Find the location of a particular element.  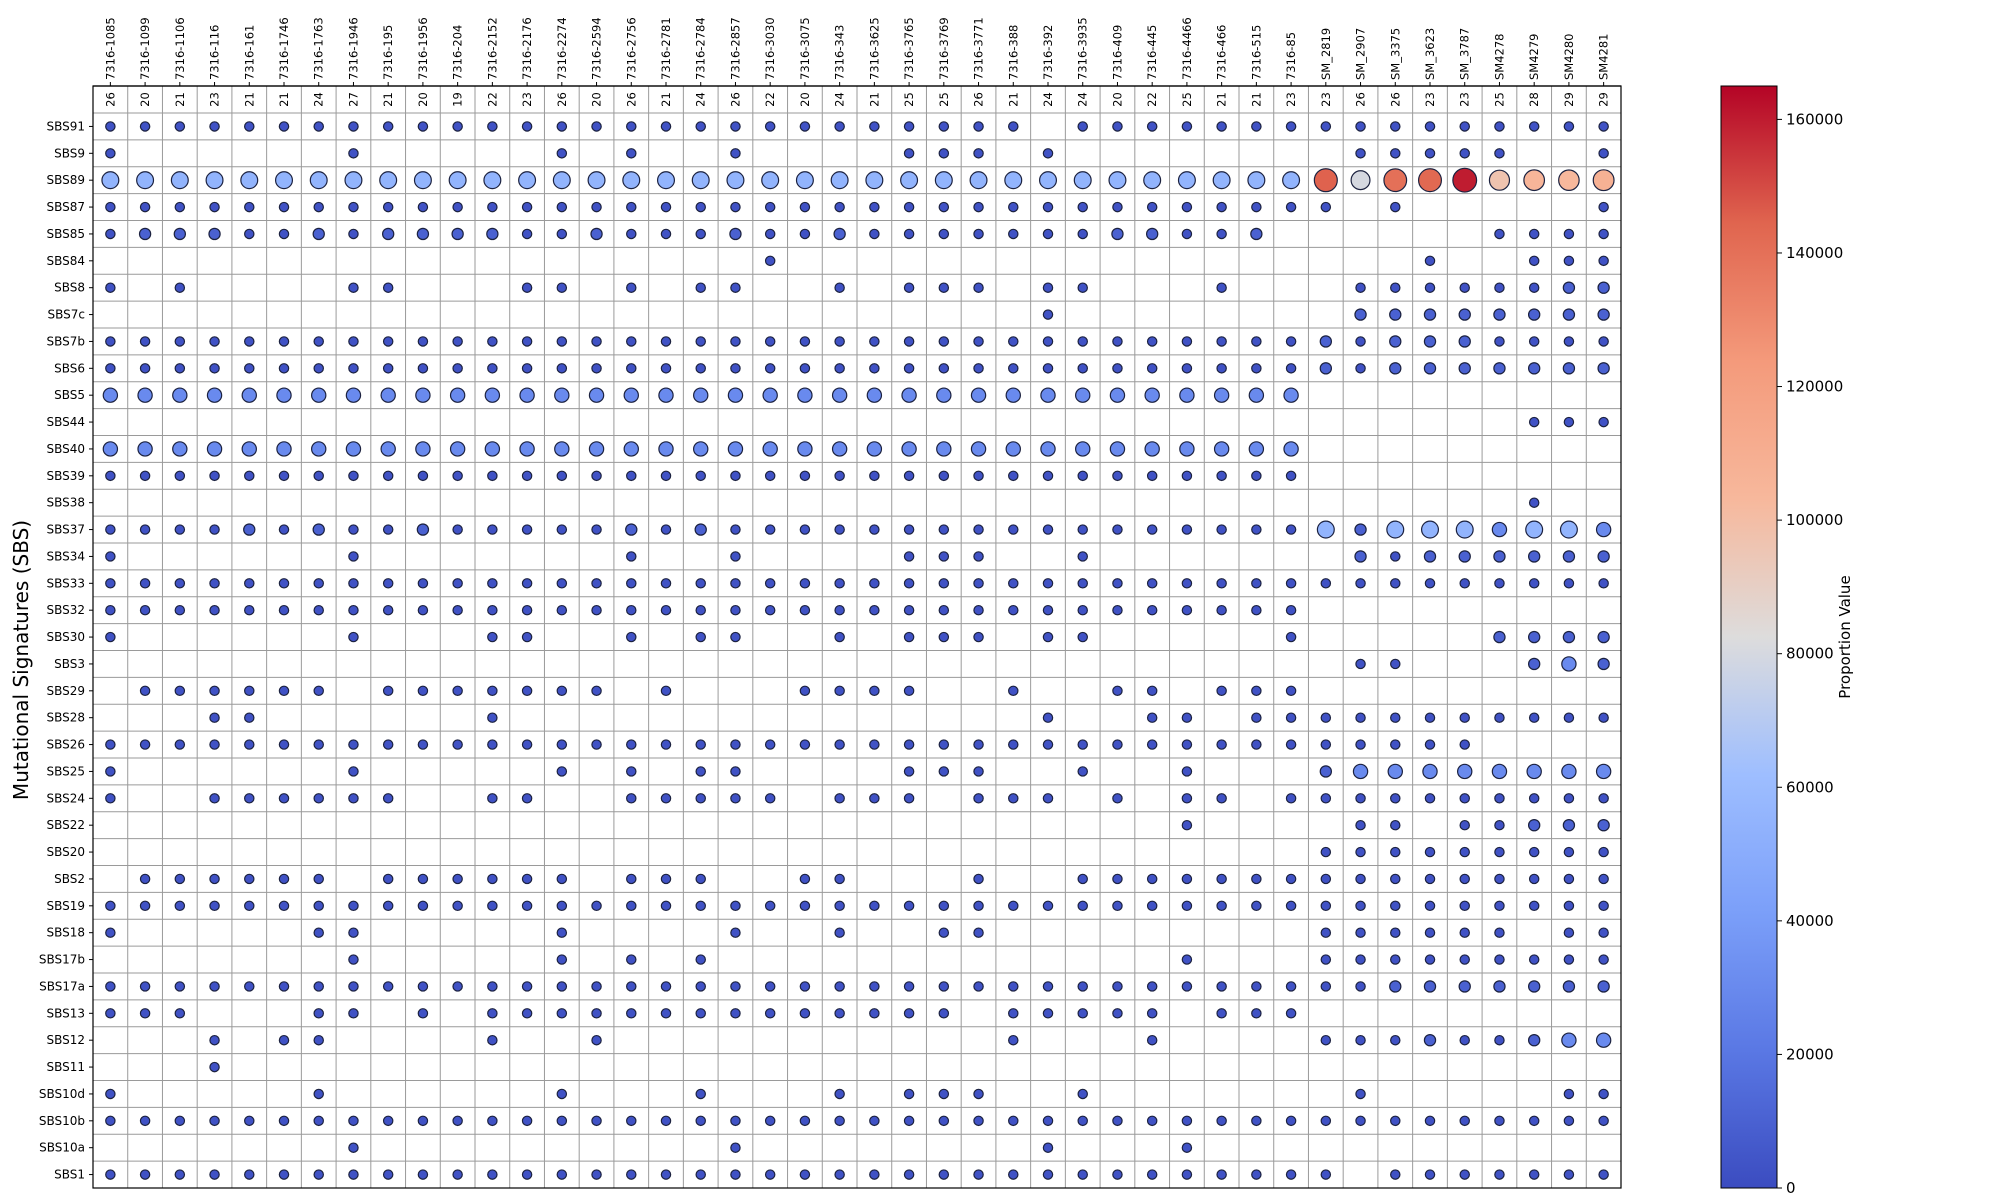

x-tick-label: SM_3375 is located at coordinates (1395, 54).